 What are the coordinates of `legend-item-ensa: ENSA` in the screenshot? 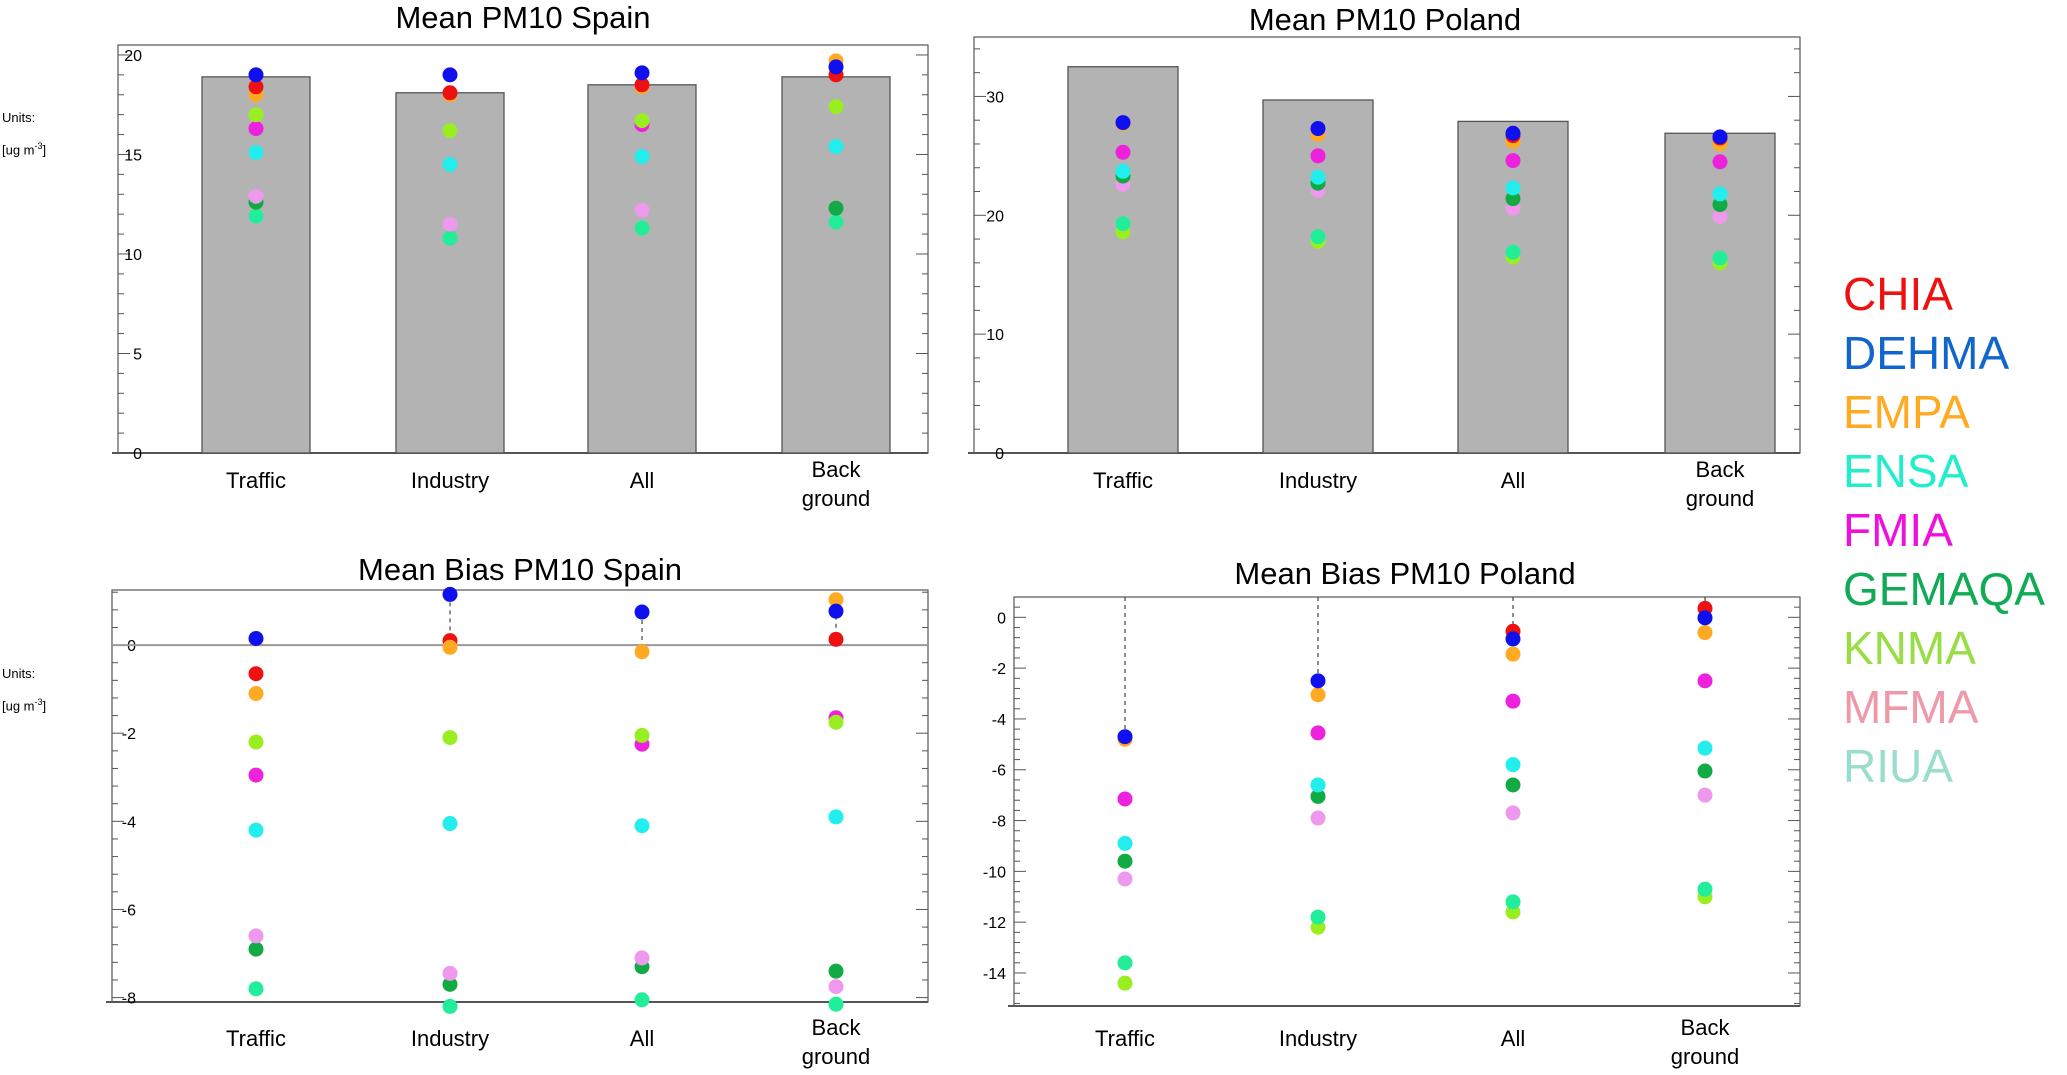 It's located at (1906, 471).